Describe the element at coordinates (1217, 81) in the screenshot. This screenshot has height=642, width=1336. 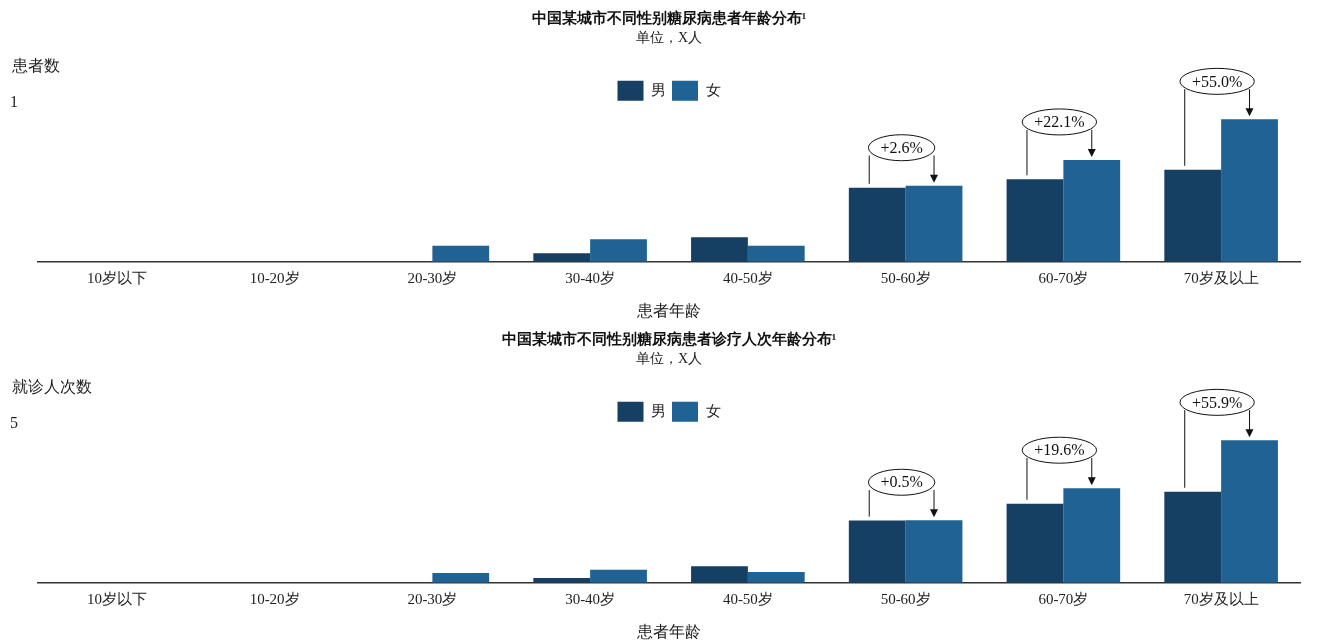
I see `text: +55.0%` at that location.